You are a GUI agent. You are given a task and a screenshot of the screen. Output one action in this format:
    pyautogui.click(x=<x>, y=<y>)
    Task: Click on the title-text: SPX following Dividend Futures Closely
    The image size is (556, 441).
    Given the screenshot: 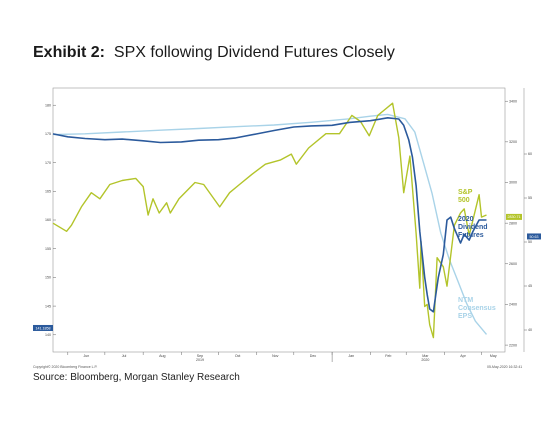 What is the action you would take?
    pyautogui.click(x=254, y=52)
    